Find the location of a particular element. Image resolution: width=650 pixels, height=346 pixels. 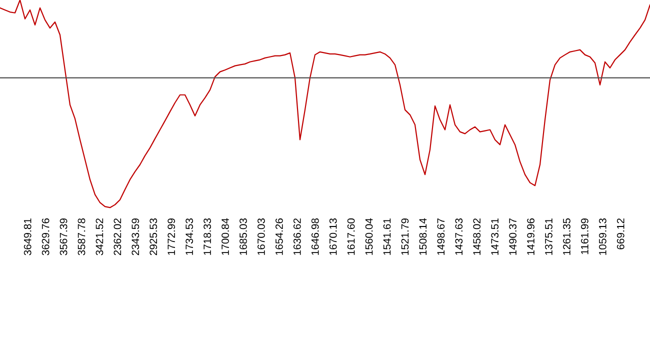

text: 1490.37 is located at coordinates (512, 236).